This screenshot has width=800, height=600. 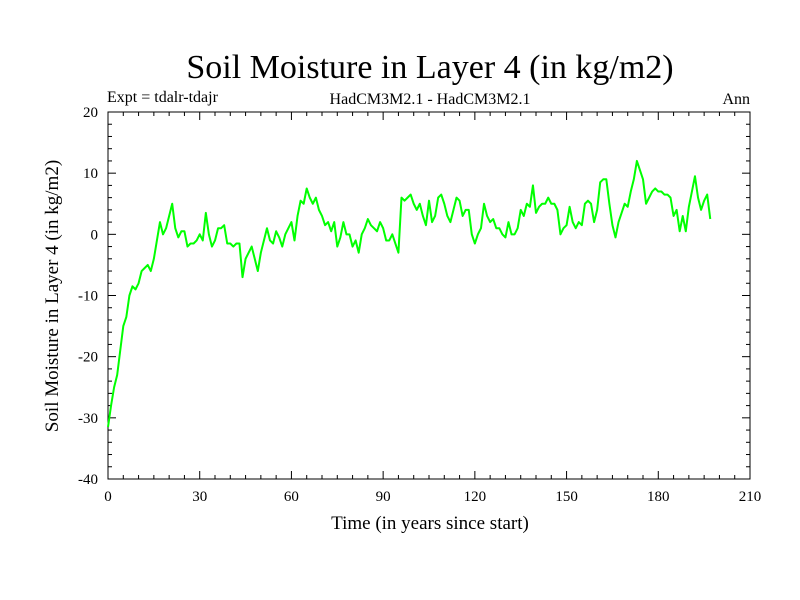 What do you see at coordinates (95, 235) in the screenshot?
I see `y-tick-label: 0` at bounding box center [95, 235].